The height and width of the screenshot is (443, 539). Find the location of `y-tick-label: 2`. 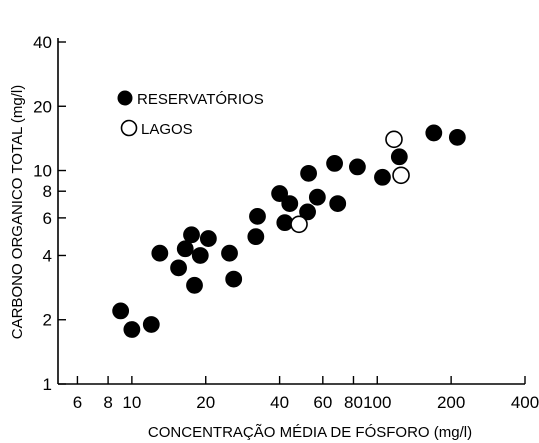

y-tick-label: 2 is located at coordinates (47, 320).